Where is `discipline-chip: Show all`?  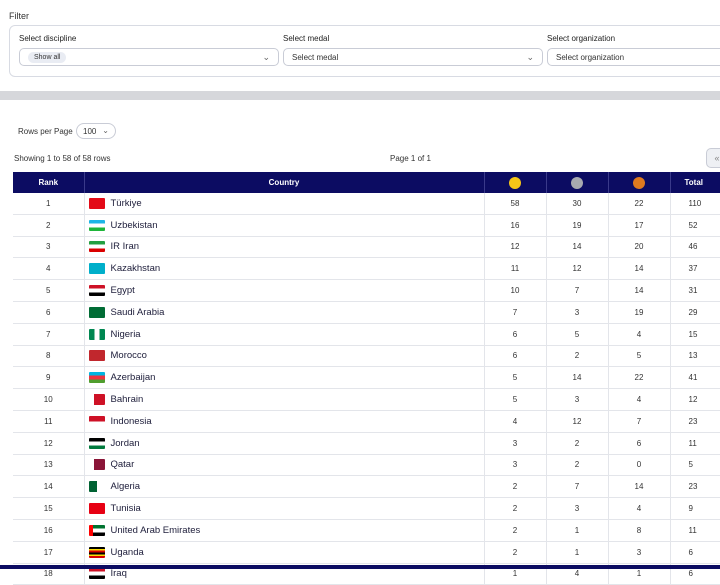
discipline-chip: Show all is located at coordinates (47, 57).